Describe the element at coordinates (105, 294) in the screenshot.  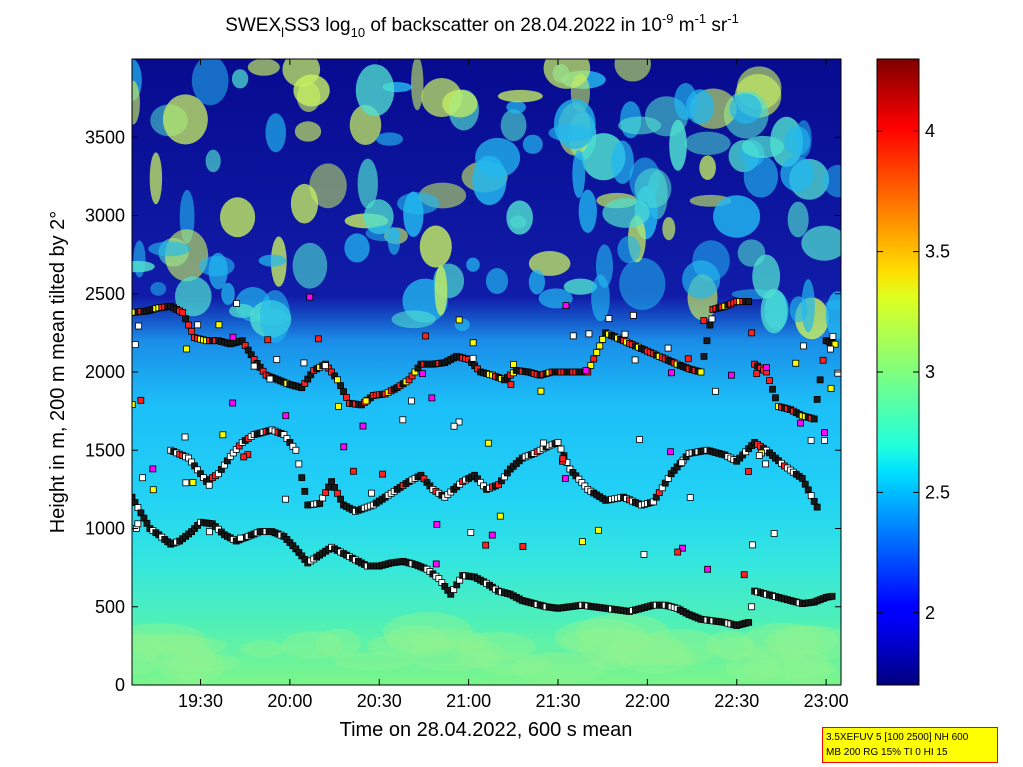
I see `y-tick-label: 2500` at that location.